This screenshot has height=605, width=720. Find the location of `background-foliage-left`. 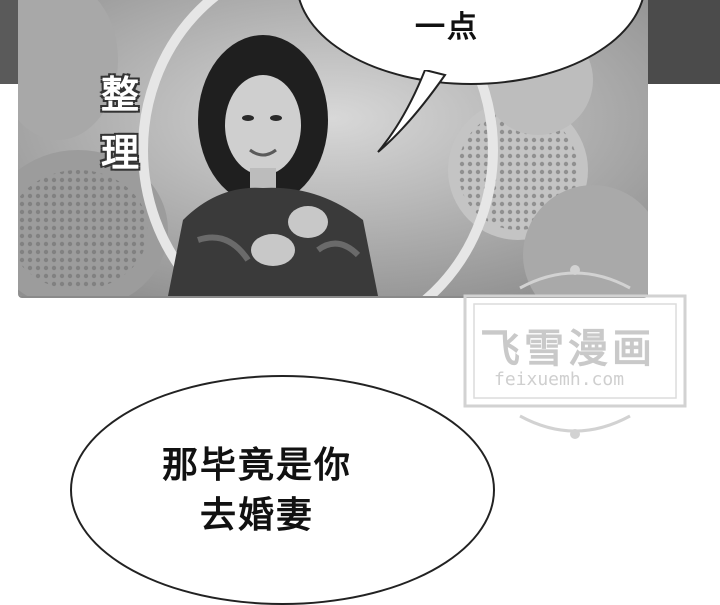

background-foliage-left is located at coordinates (9, 42).